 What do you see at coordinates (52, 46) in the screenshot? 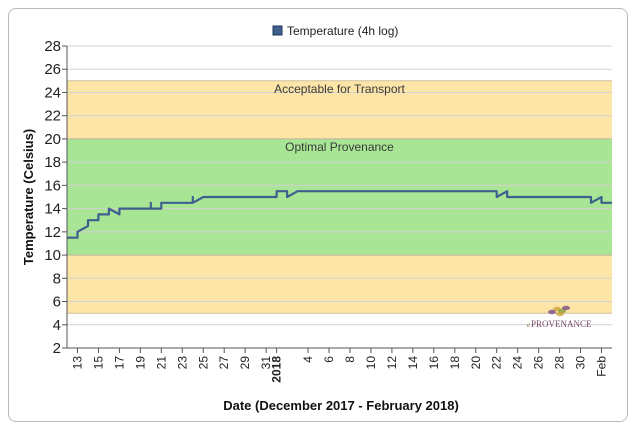
I see `y-tick-label: 28` at bounding box center [52, 46].